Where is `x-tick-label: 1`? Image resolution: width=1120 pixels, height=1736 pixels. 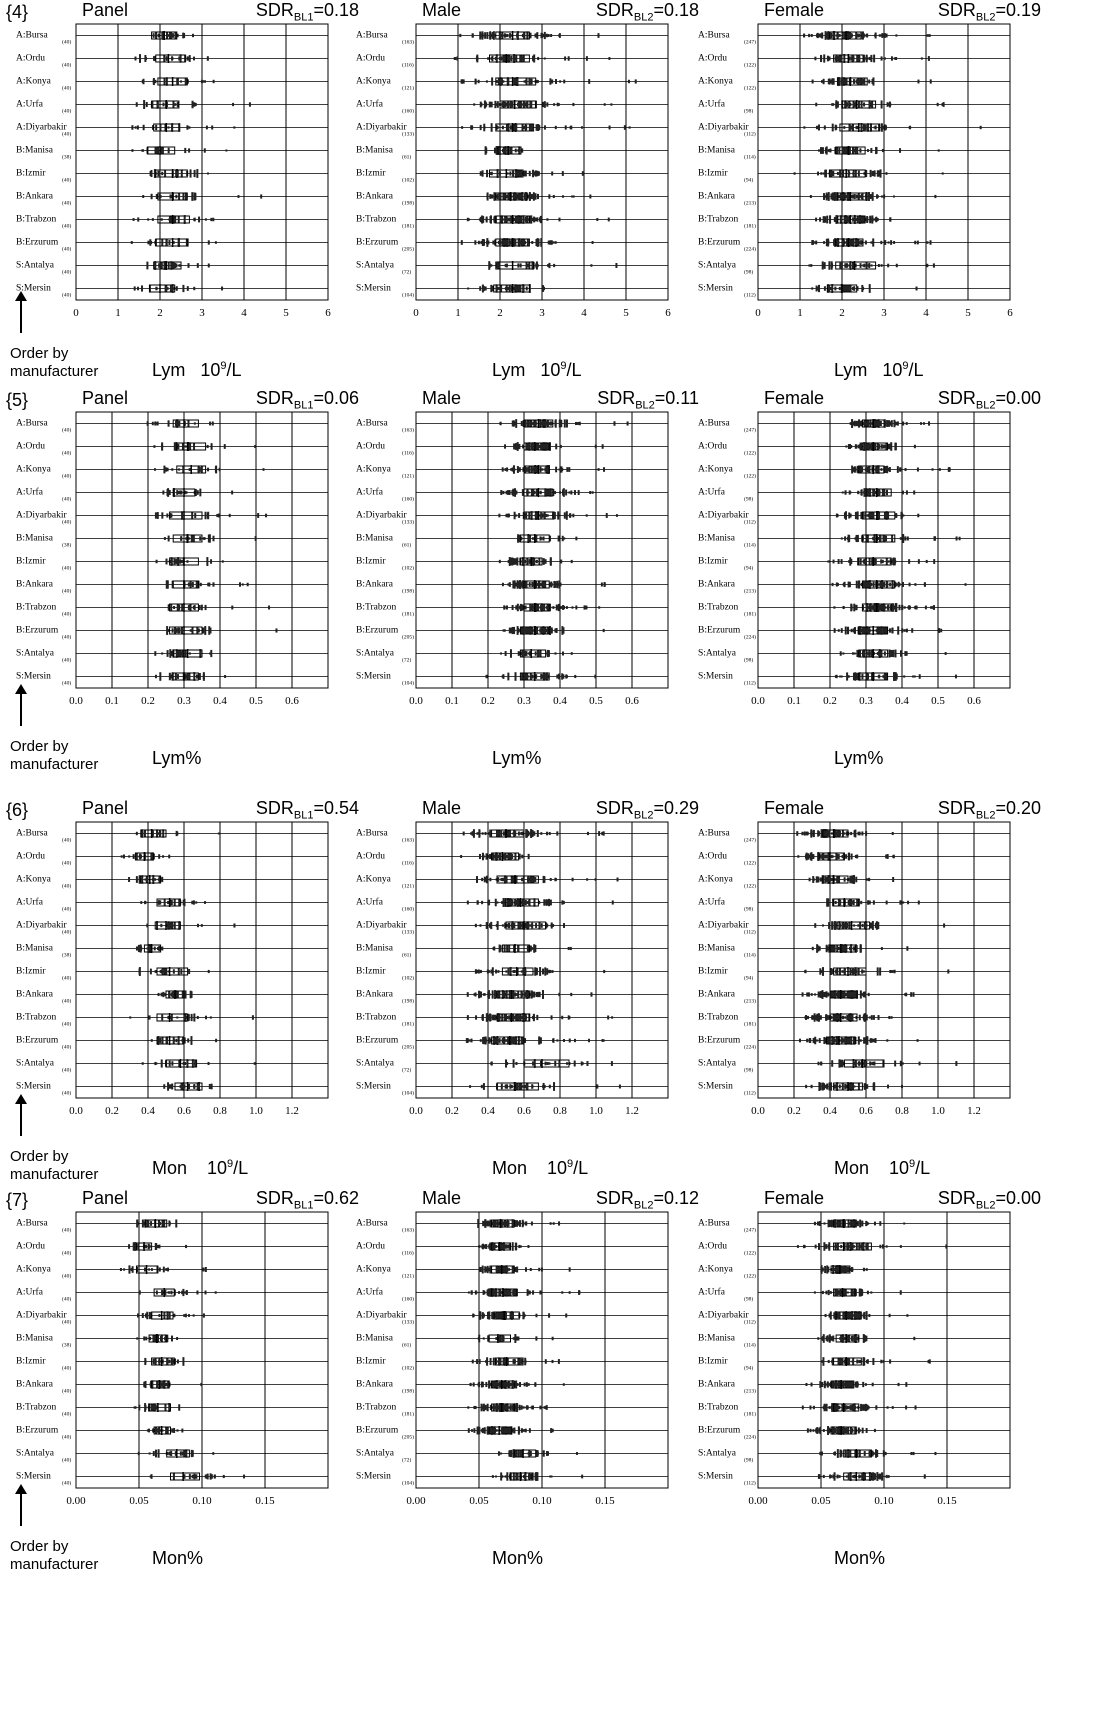
x-tick-label: 1 is located at coordinates (800, 313).